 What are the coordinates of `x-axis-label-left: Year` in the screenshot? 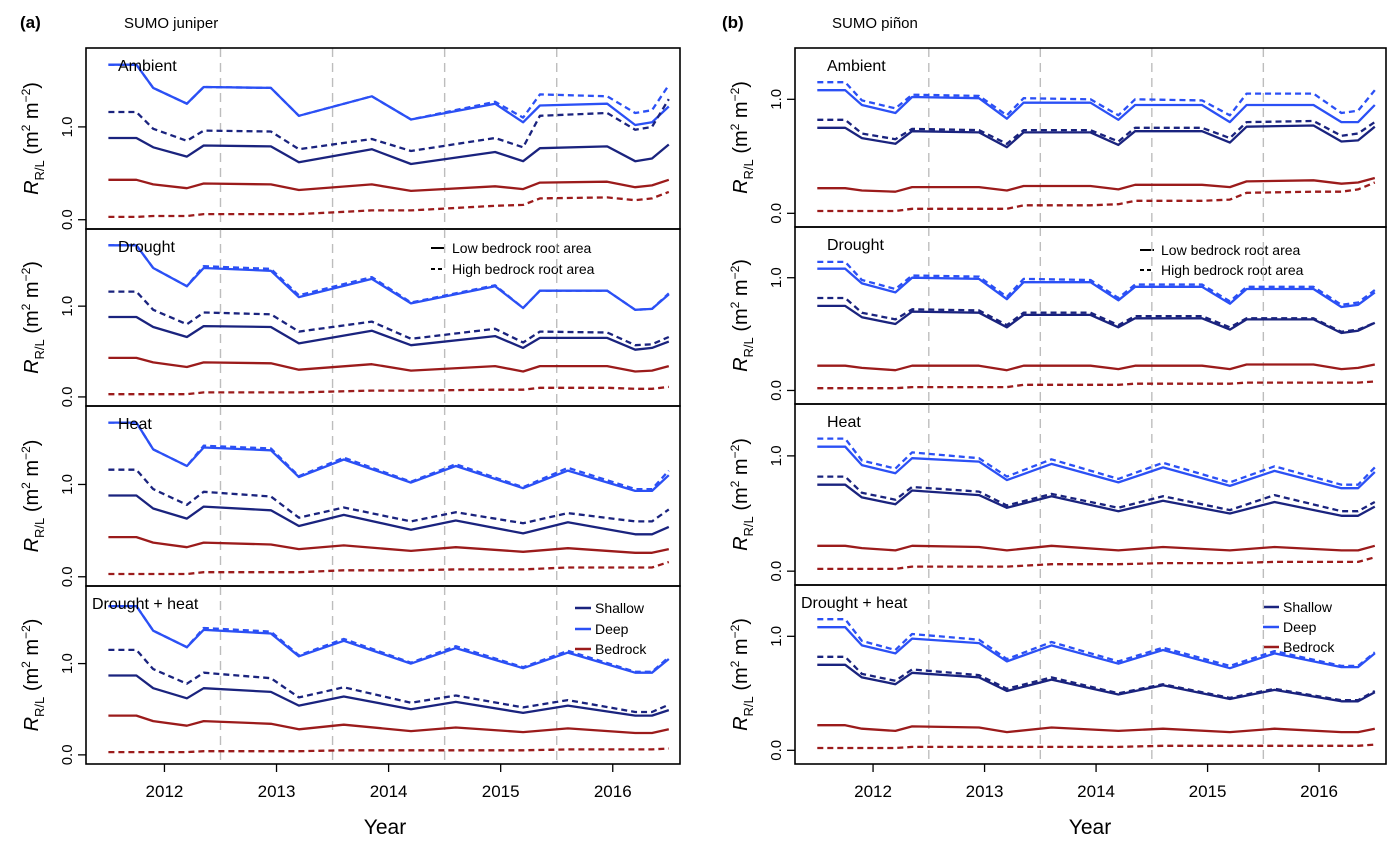 It's located at (385, 827).